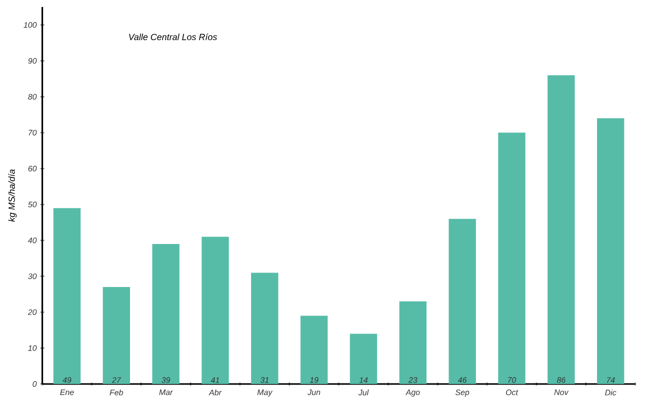  What do you see at coordinates (173, 36) in the screenshot?
I see `text: Valle Central Los Ríos` at bounding box center [173, 36].